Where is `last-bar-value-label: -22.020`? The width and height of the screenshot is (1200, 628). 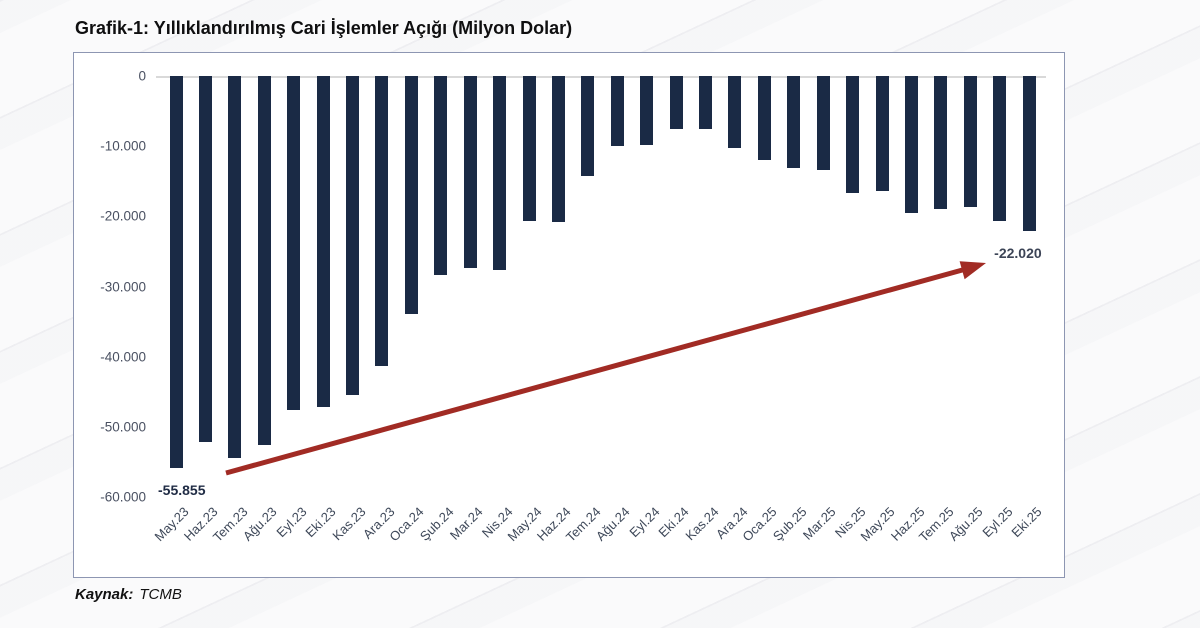
last-bar-value-label: -22.020 is located at coordinates (1018, 252).